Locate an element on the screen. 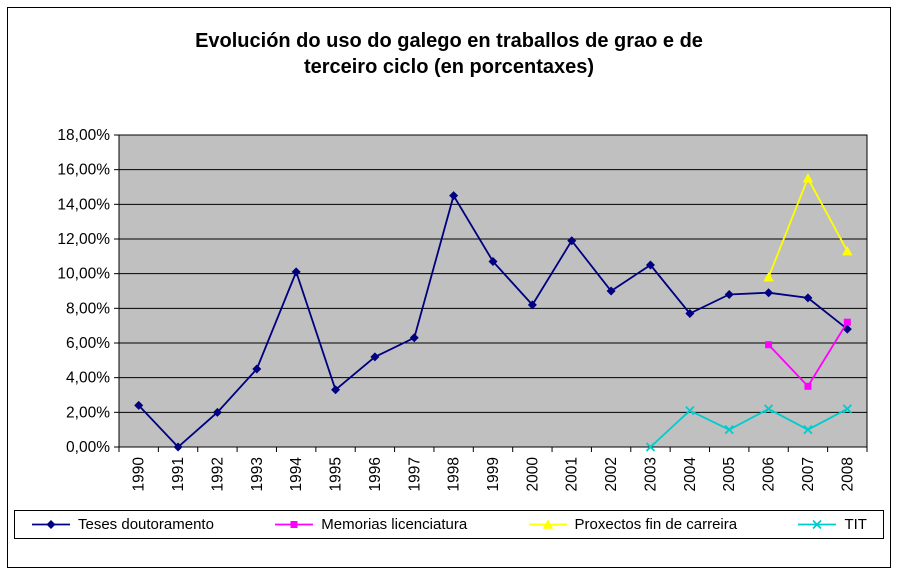 The height and width of the screenshot is (577, 900). x-axis-tick-label: 1999 is located at coordinates (493, 474).